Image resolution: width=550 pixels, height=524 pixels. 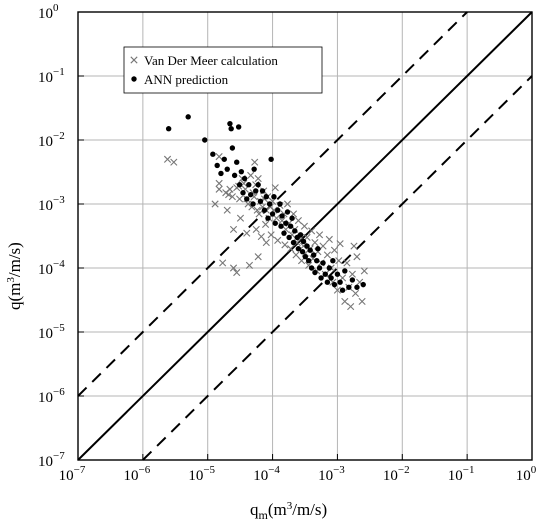 I want to click on x-tick-label: 10⁻⁶, so click(x=136, y=474).